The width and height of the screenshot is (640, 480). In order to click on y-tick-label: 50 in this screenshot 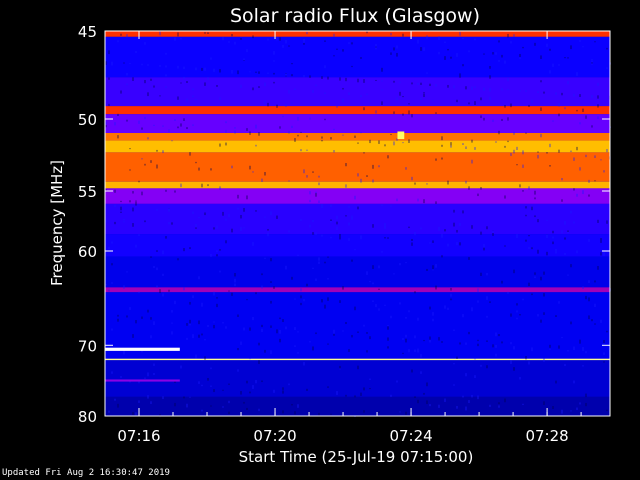, I will do `click(87, 120)`.